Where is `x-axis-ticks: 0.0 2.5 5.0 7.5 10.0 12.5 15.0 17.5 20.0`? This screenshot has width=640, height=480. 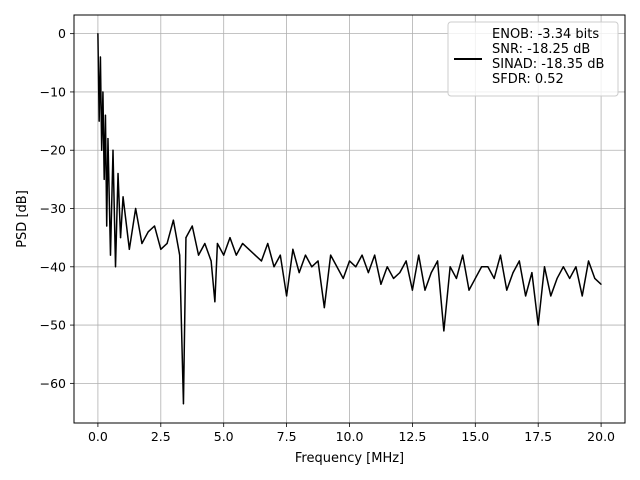
x-axis-ticks: 0.0 2.5 5.0 7.5 10.0 12.5 15.0 17.5 20.0 is located at coordinates (351, 433).